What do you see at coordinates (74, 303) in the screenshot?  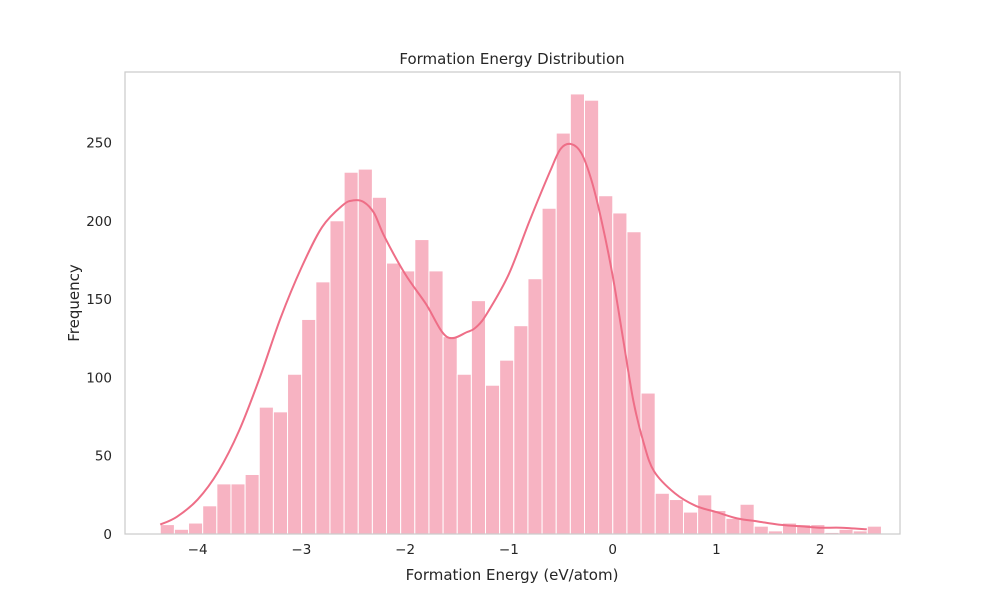 I see `y-axis-label: Frequency` at bounding box center [74, 303].